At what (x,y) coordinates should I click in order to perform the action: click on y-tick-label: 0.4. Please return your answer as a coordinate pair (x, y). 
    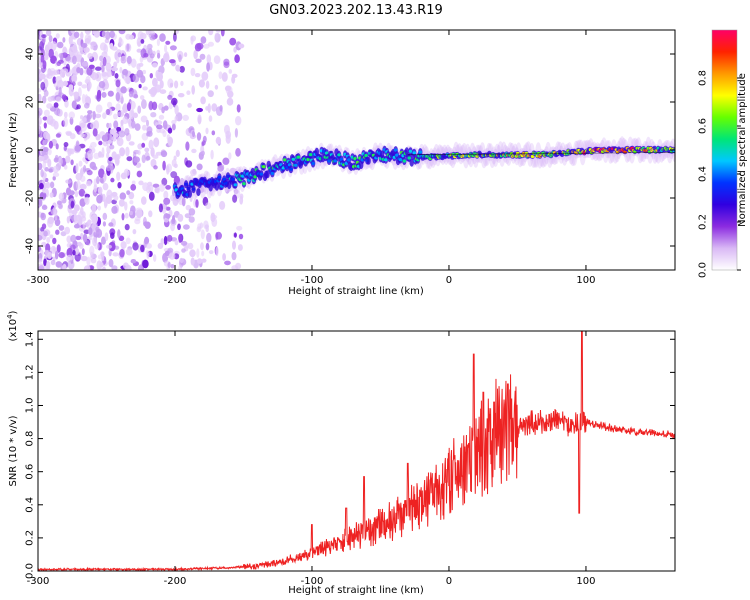
    Looking at the image, I should click on (30, 505).